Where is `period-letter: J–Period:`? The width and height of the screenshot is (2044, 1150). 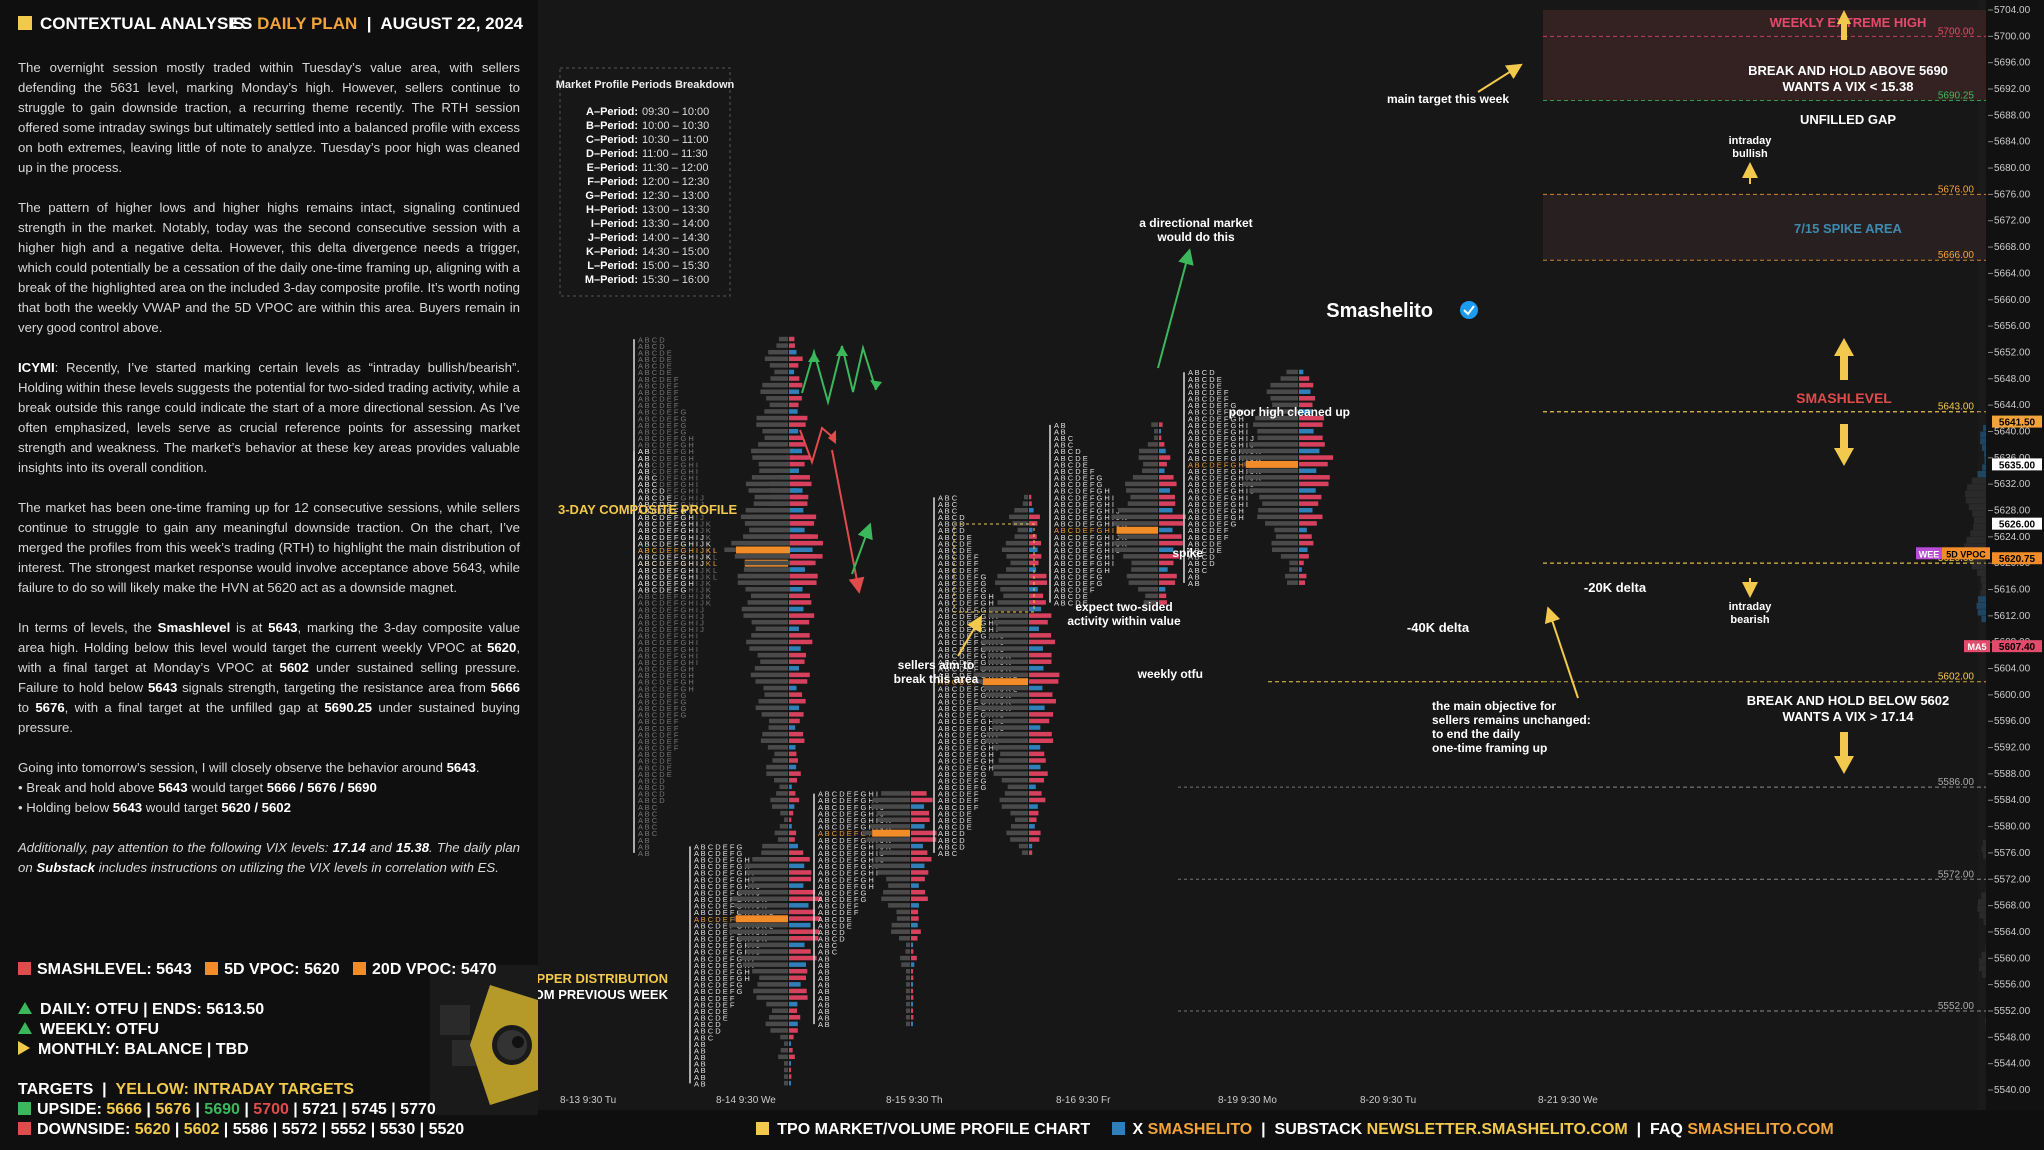 period-letter: J–Period: is located at coordinates (613, 238).